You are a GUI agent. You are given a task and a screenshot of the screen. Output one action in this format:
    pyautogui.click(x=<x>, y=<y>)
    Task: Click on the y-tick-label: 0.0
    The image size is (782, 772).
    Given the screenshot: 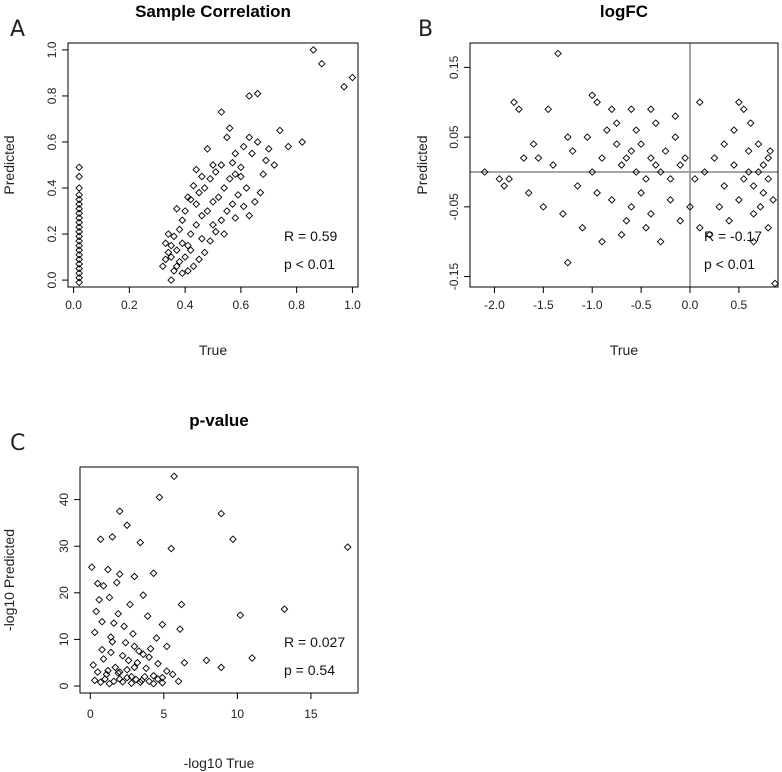 What is the action you would take?
    pyautogui.click(x=52, y=279)
    